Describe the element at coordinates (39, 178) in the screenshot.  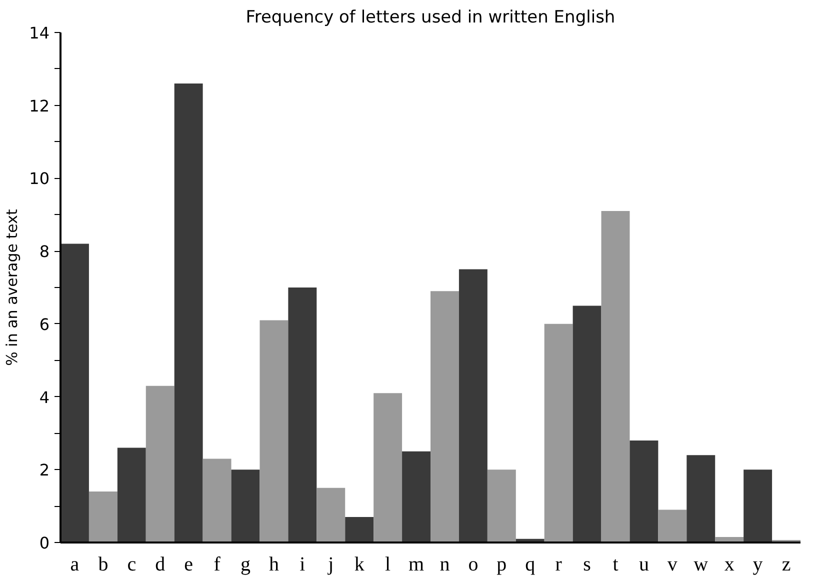
I see `y-tick-label: 10` at that location.